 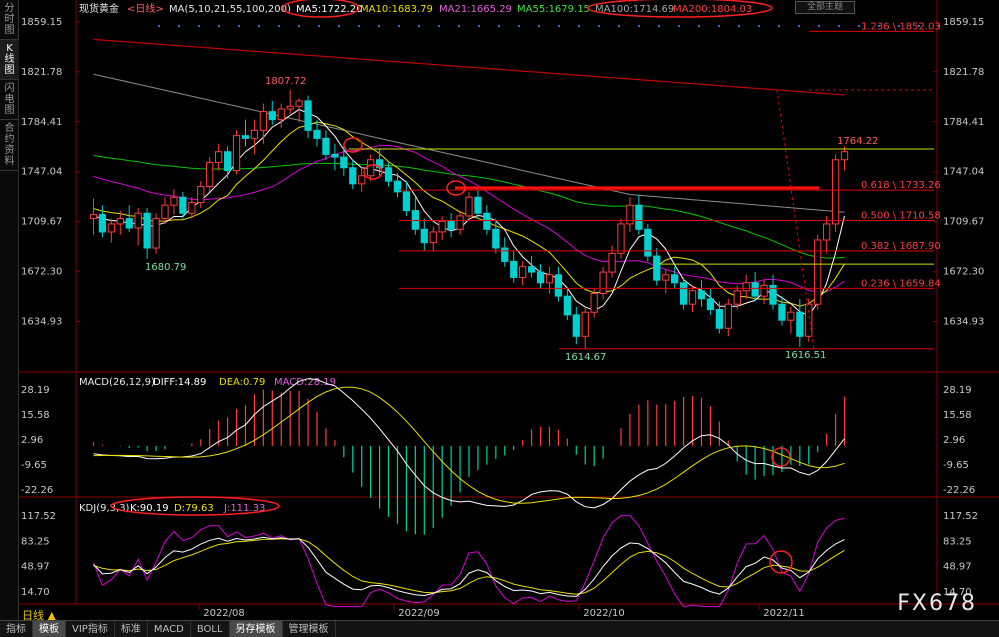 What do you see at coordinates (825, 7) in the screenshot?
I see `theme-button: 全部主题` at bounding box center [825, 7].